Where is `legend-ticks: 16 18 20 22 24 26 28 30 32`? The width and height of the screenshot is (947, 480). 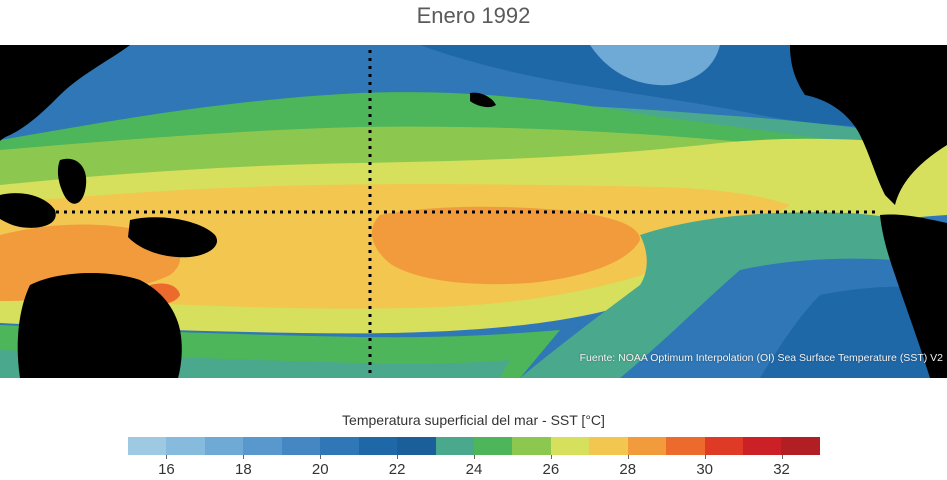
legend-ticks: 16 18 20 22 24 26 28 30 32 is located at coordinates (474, 467).